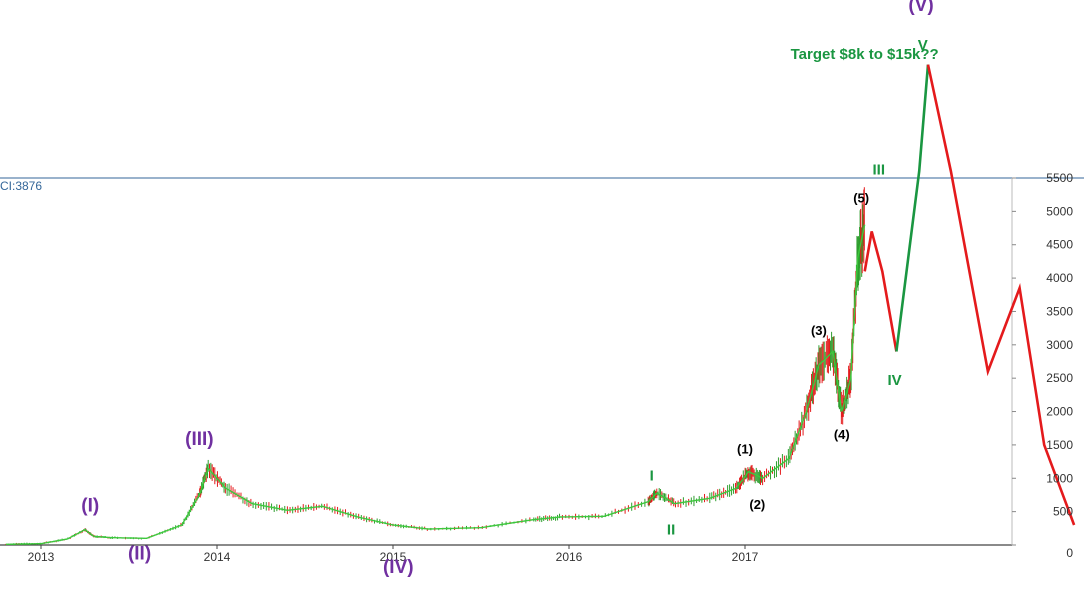 This screenshot has height=599, width=1084. Describe the element at coordinates (41, 557) in the screenshot. I see `x-tick-label: 2013` at that location.